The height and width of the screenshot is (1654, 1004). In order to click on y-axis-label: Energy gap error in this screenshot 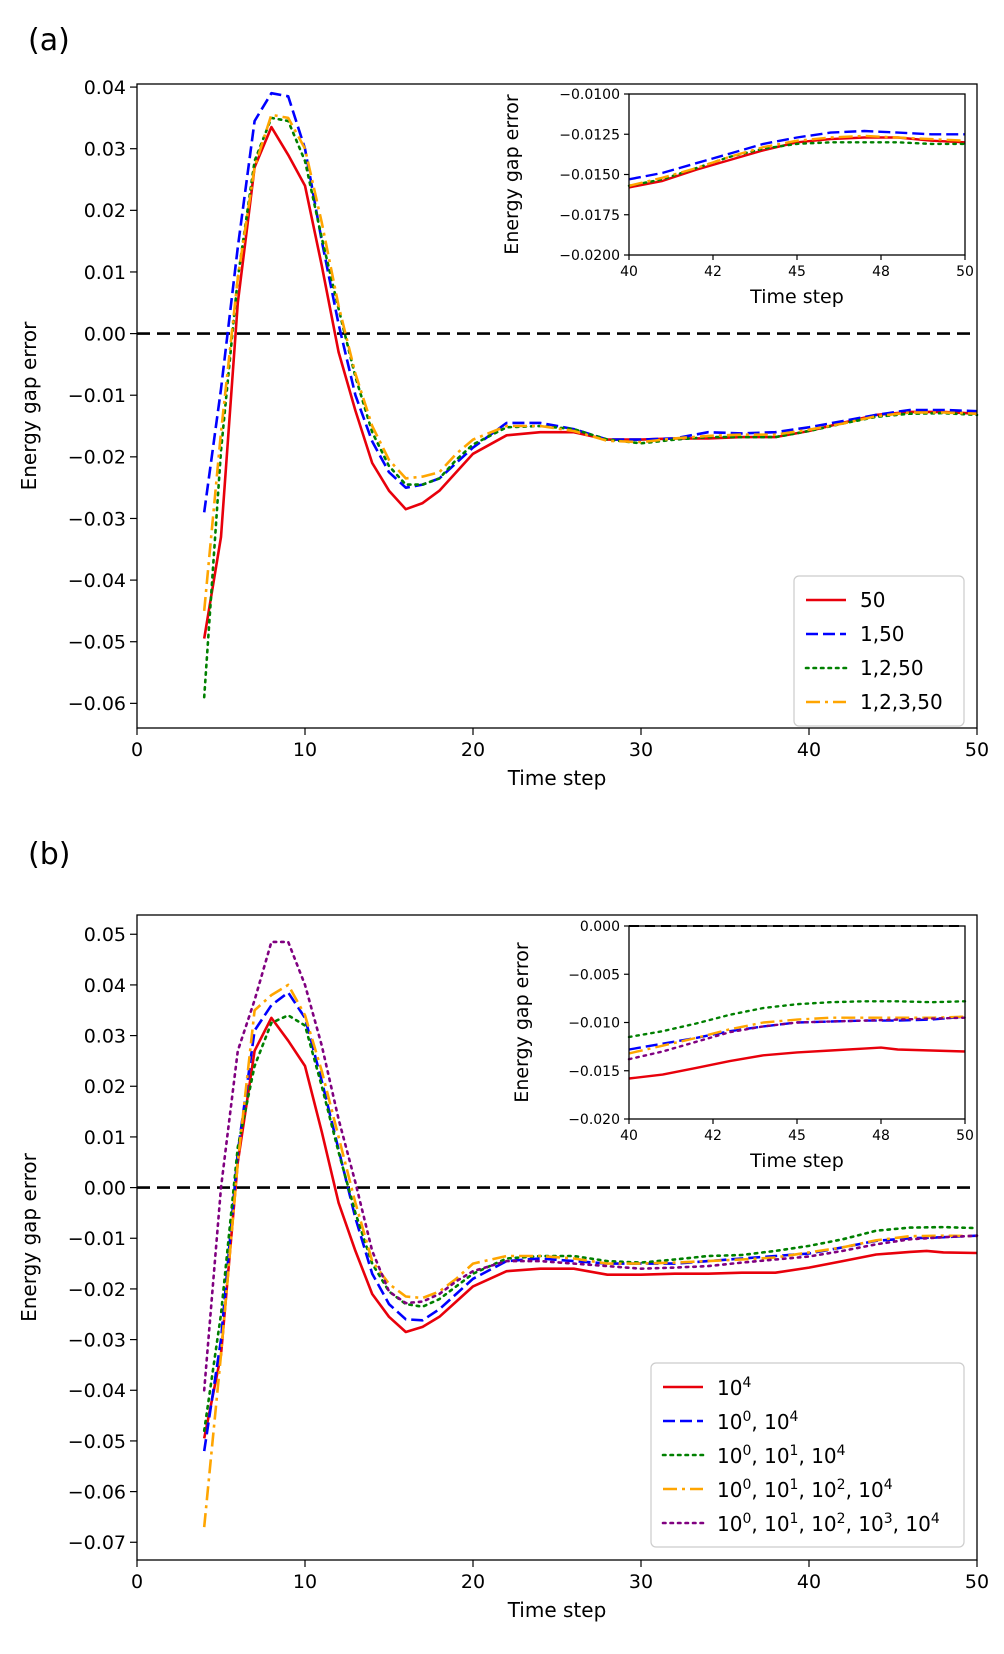, I will do `click(29, 1237)`.